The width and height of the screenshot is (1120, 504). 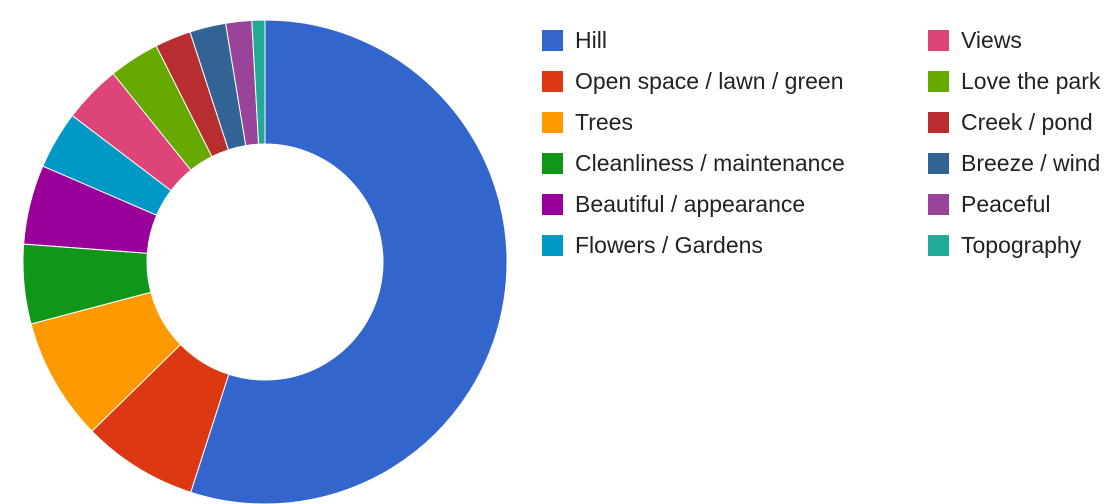 I want to click on legend-label: Trees, so click(x=604, y=122).